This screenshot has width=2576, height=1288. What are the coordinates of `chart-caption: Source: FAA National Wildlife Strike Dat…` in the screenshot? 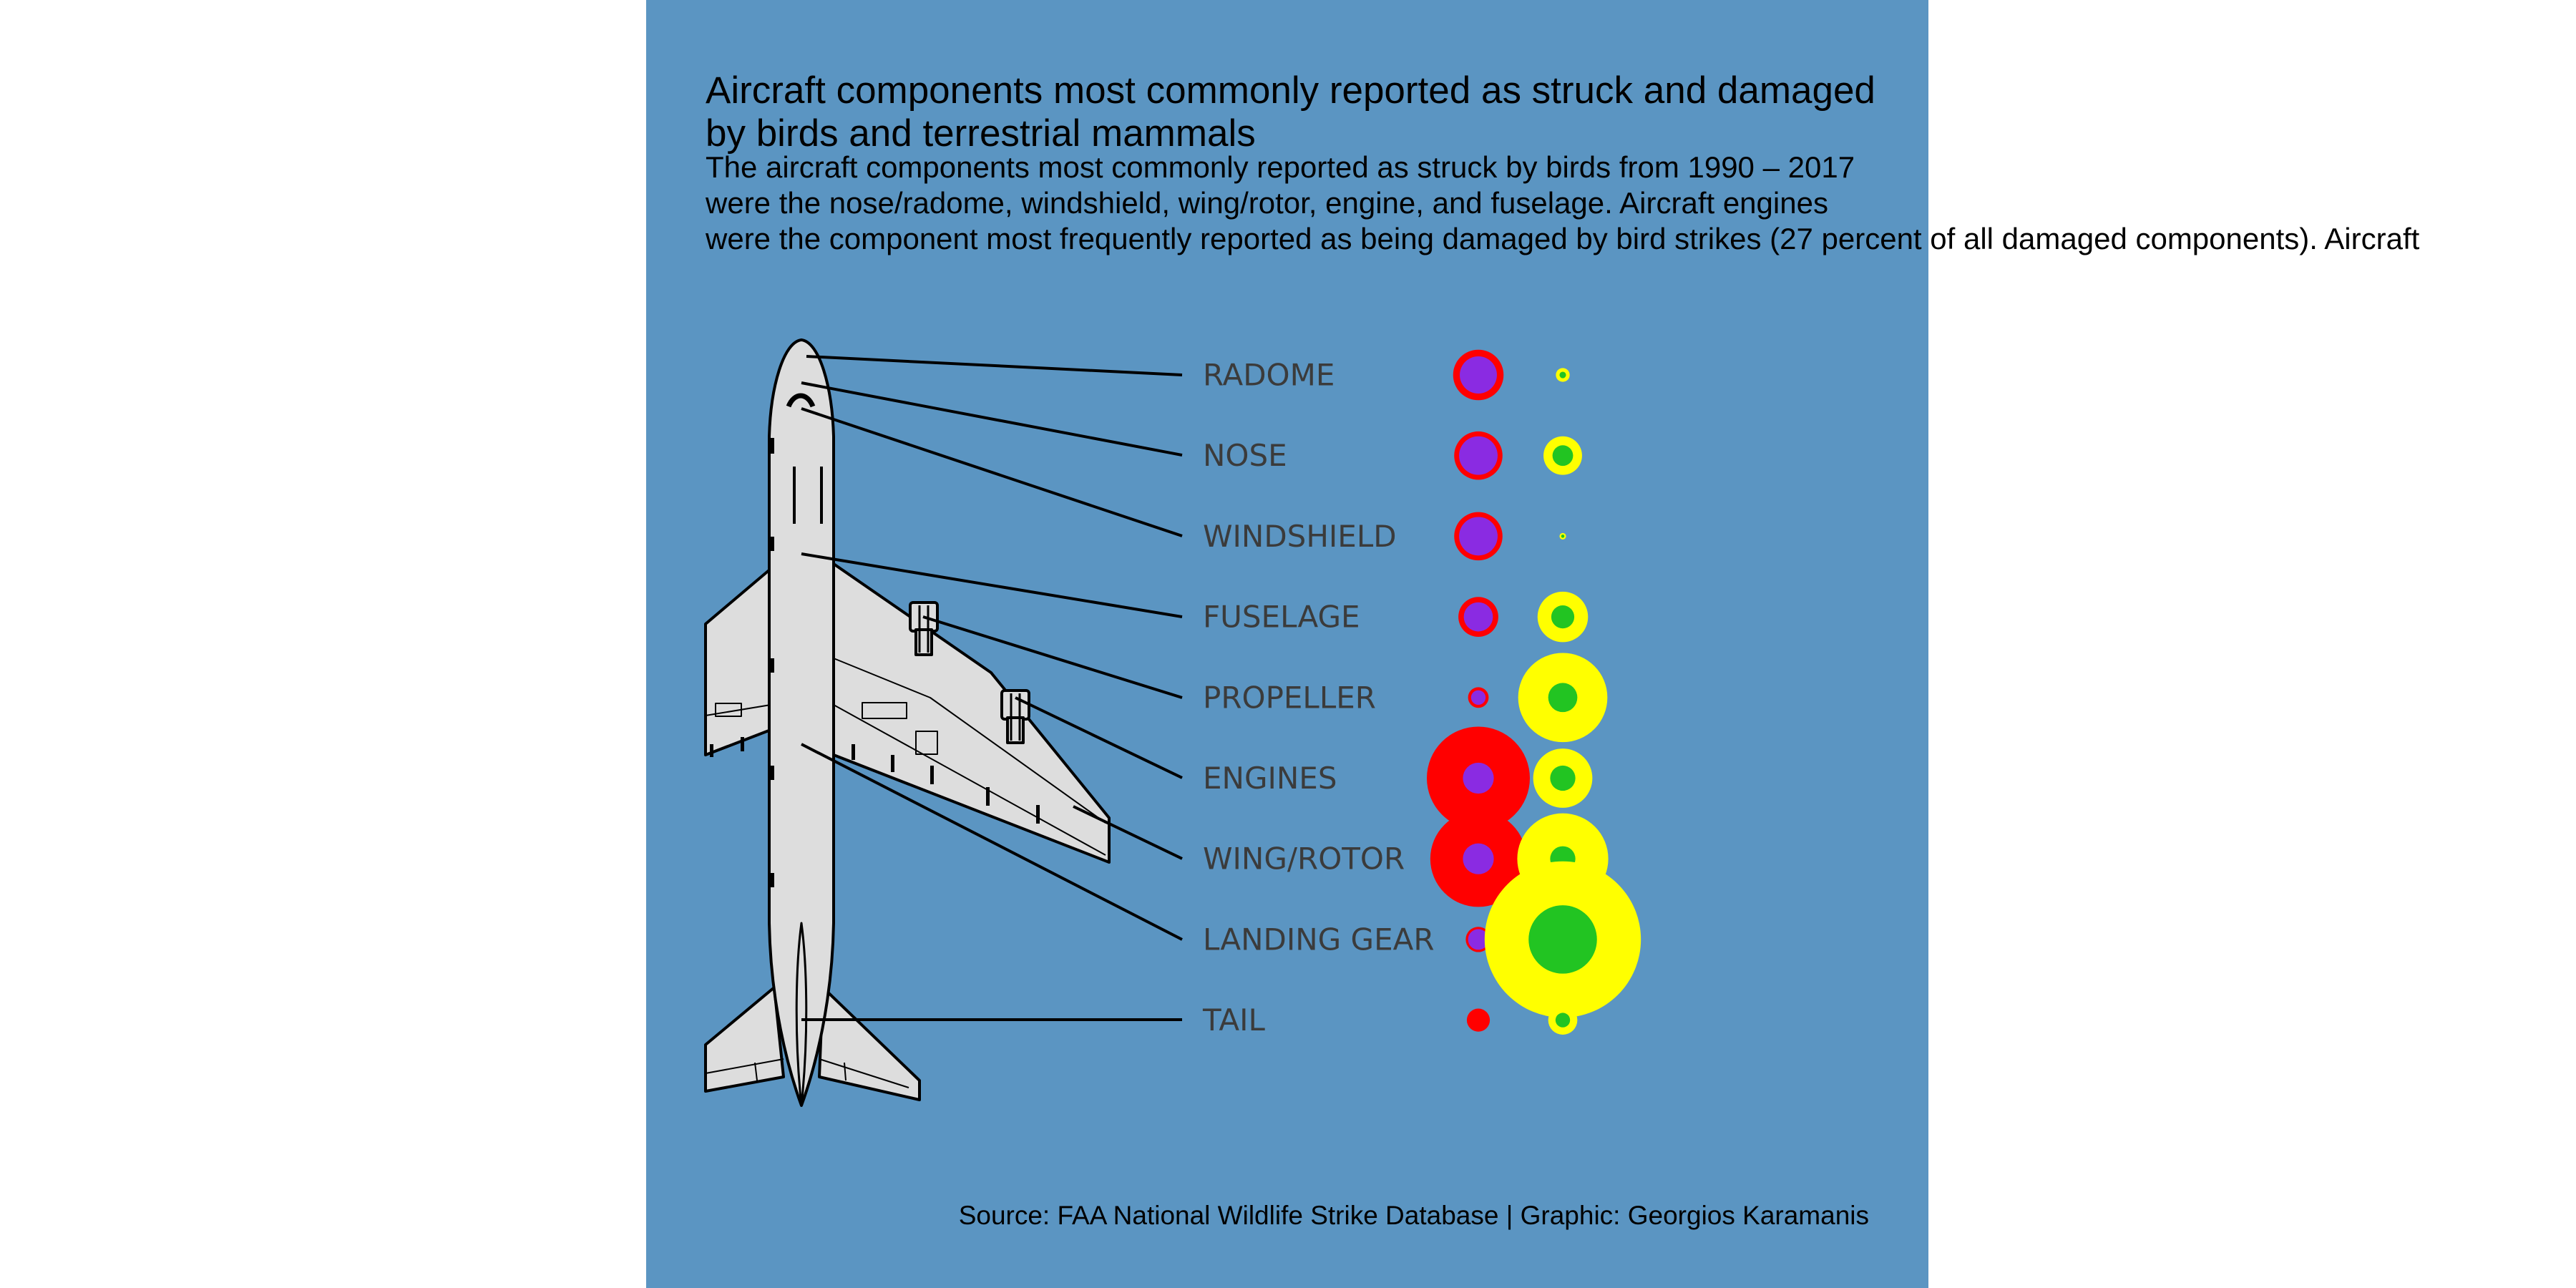 It's located at (1413, 1215).